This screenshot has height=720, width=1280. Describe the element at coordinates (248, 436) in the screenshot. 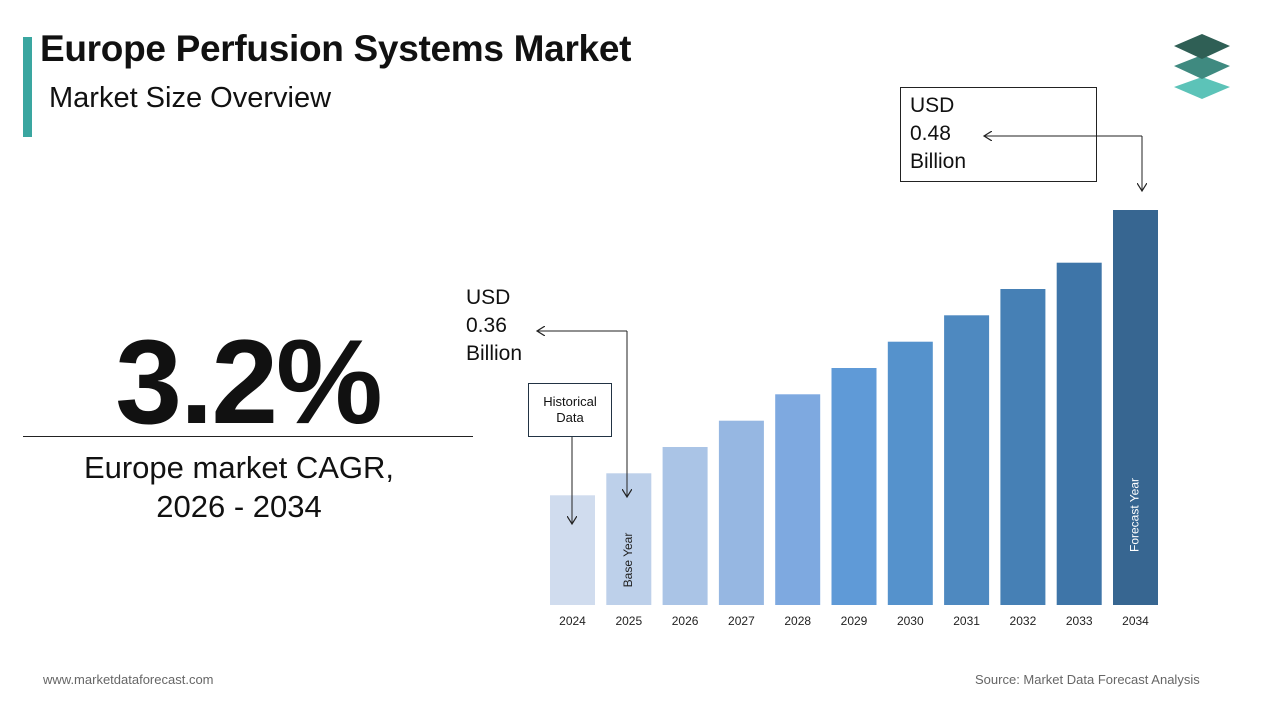

I see `kpi-divider` at that location.